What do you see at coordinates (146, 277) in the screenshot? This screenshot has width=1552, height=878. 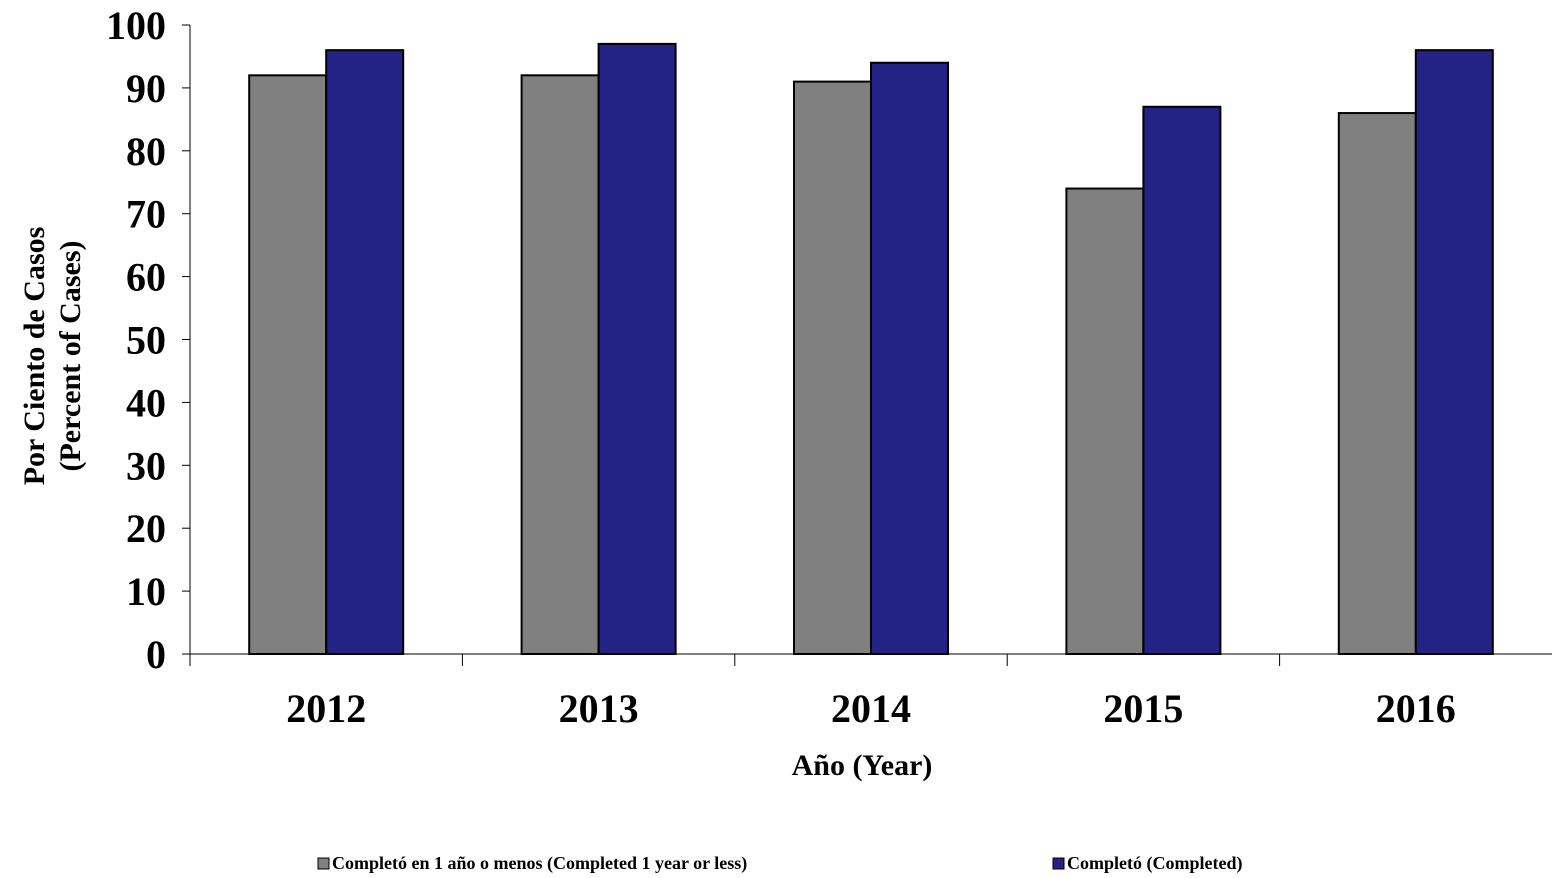 I see `y-tick-label: 60` at bounding box center [146, 277].